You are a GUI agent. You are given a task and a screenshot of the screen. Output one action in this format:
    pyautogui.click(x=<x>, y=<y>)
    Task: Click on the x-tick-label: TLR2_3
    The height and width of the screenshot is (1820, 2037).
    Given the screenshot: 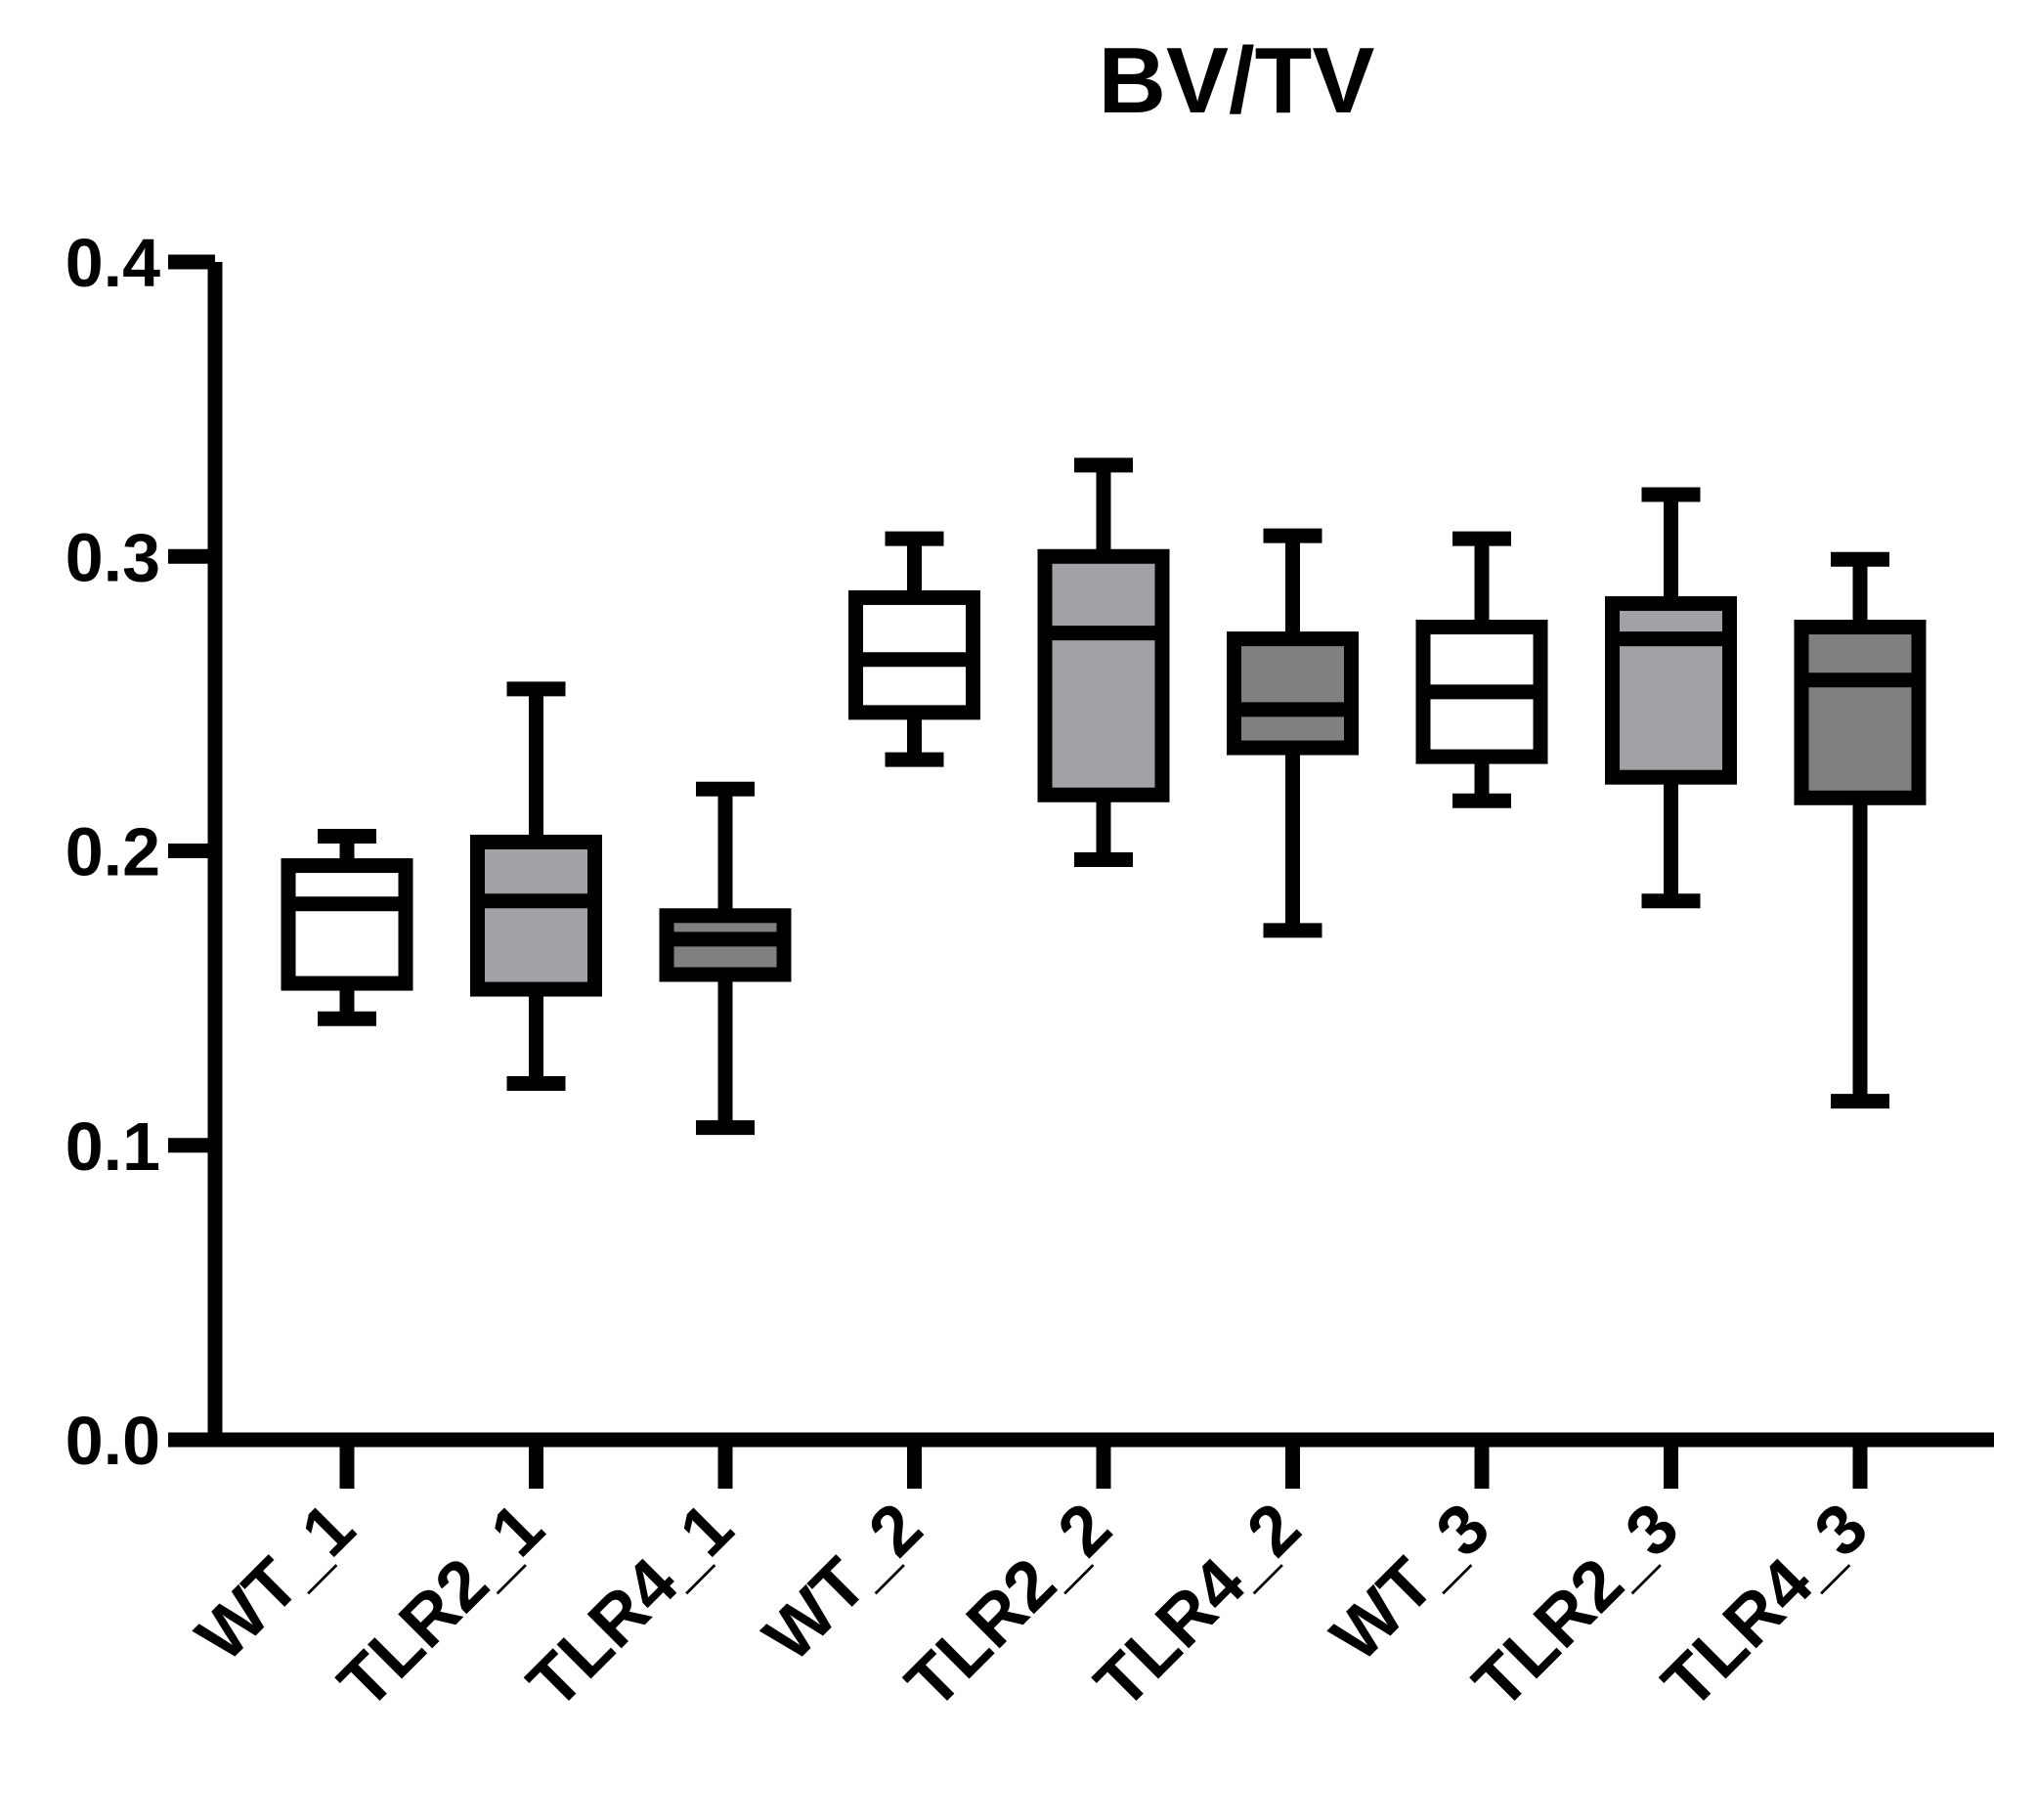 What is the action you would take?
    pyautogui.click(x=1575, y=1606)
    